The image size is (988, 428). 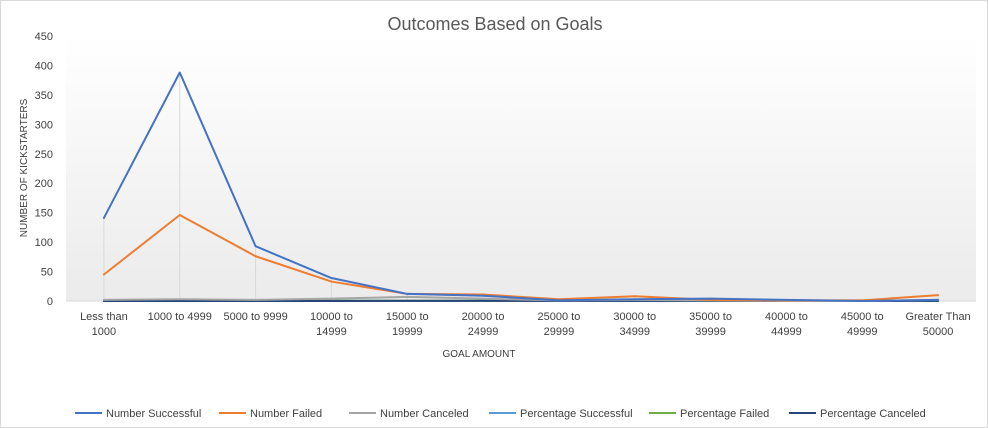 I want to click on y-tick-label: 250, so click(x=44, y=155).